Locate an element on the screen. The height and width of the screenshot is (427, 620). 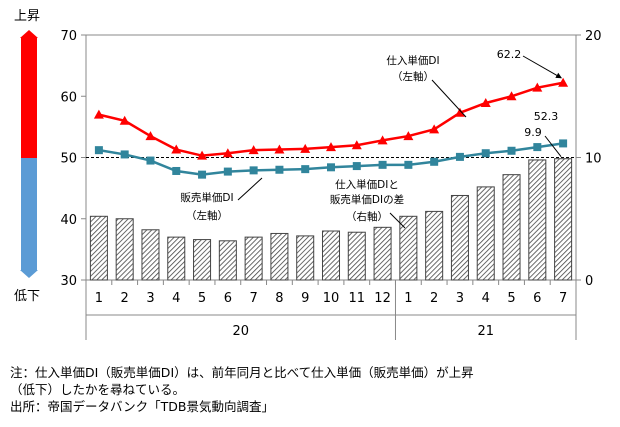
right-tick-label: 10 is located at coordinates (593, 159).